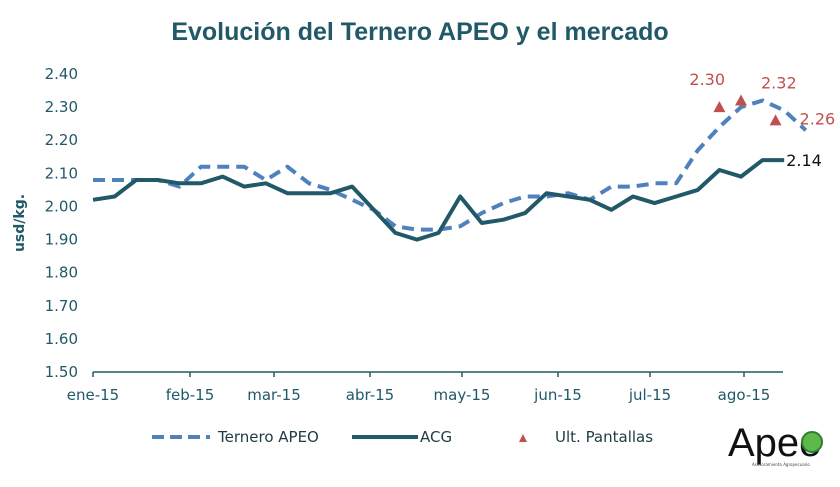 The image size is (840, 487). I want to click on y-axis-label: usd/kg., so click(20, 223).